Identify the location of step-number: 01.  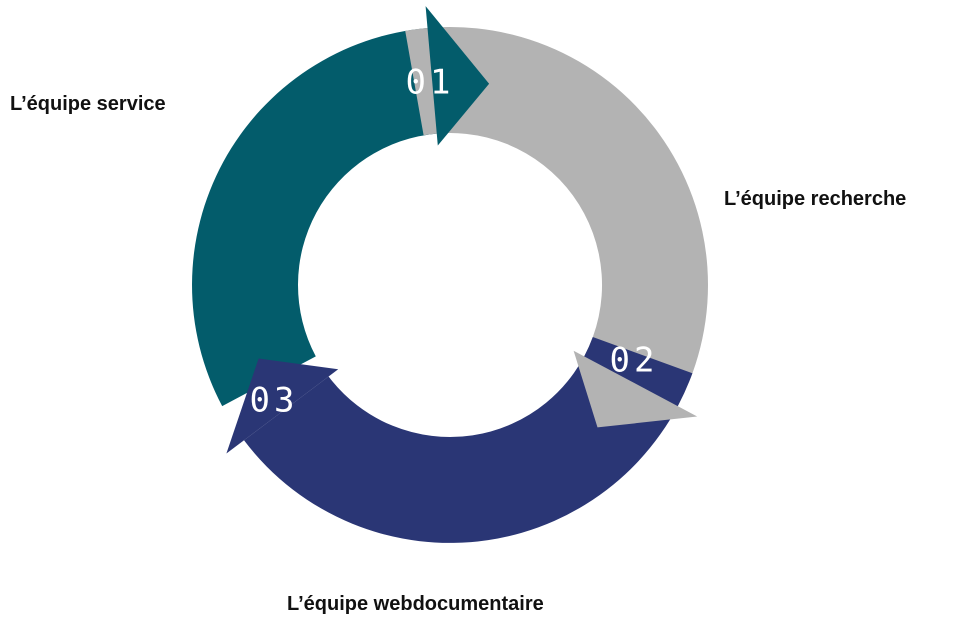
(430, 83).